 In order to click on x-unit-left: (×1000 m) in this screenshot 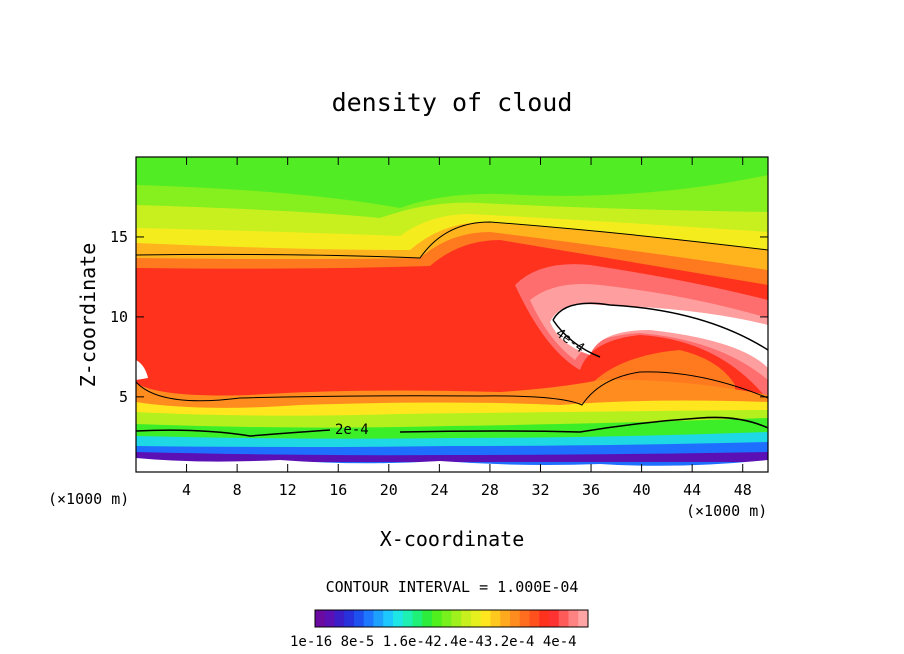, I will do `click(88, 499)`.